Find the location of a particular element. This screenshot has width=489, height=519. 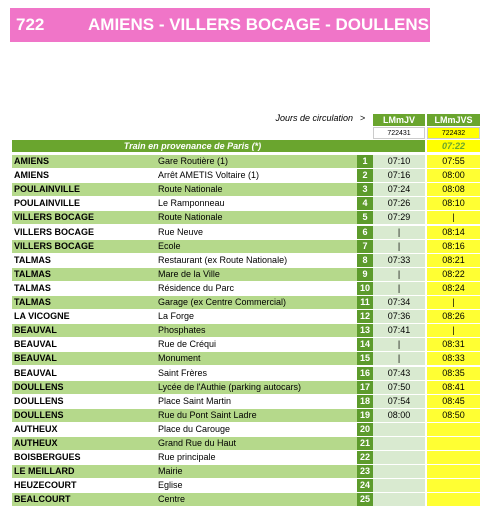

origin-time: 07:22 is located at coordinates (453, 146).